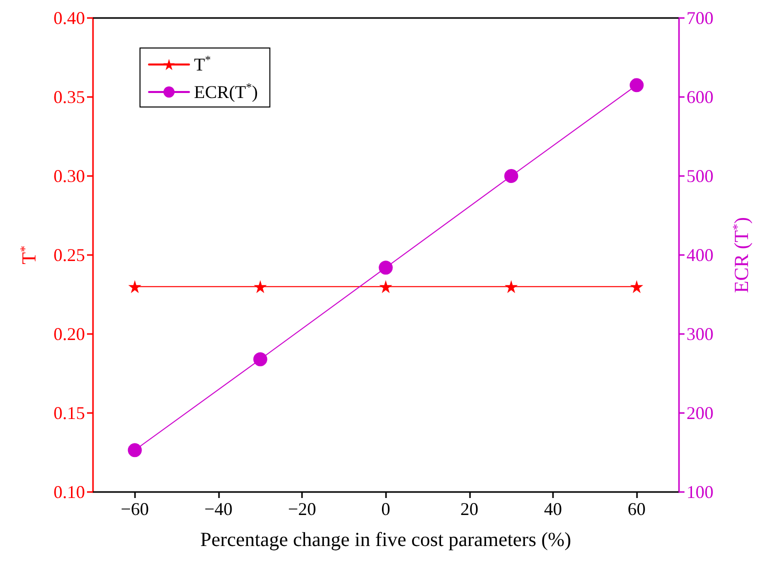  I want to click on x-tick-label: −60, so click(134, 509).